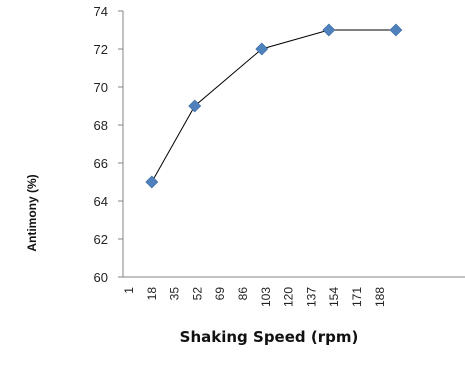  I want to click on x-tick-label: 18, so click(152, 294).